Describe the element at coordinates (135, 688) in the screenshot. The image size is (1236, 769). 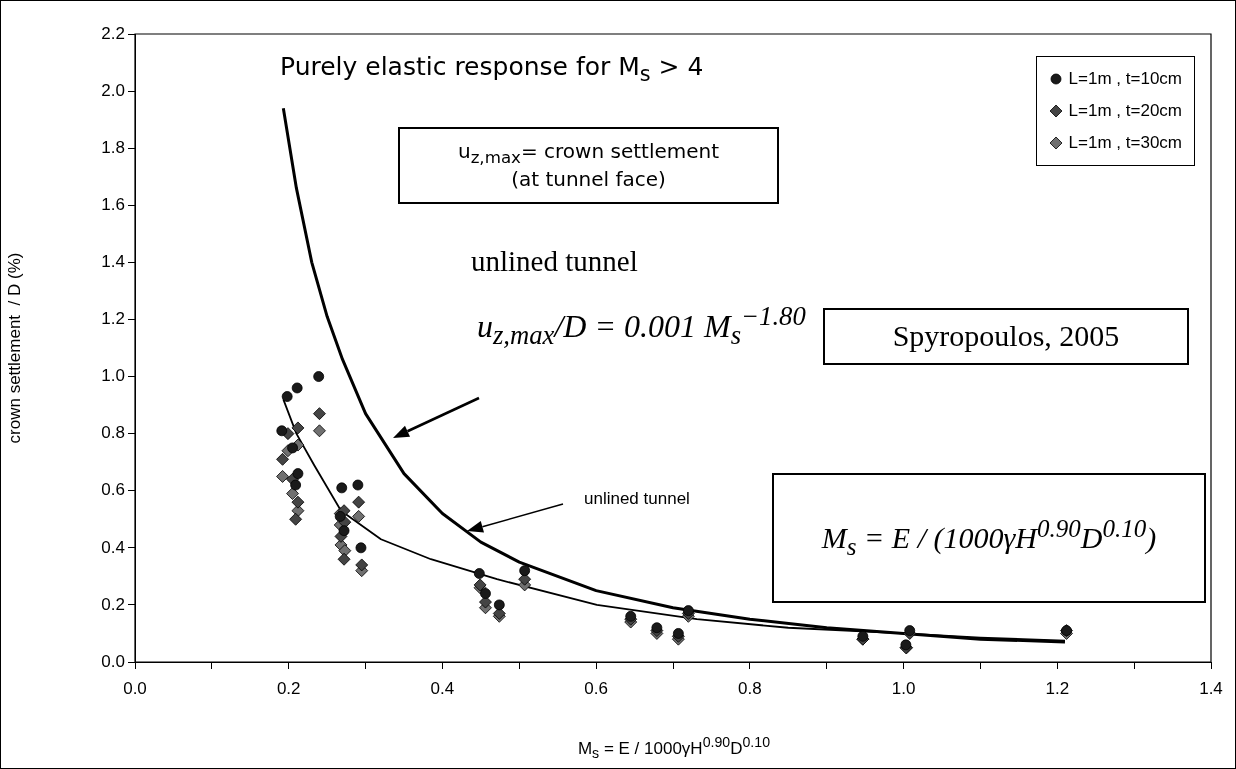
I see `x-tick-label: 0.0` at that location.